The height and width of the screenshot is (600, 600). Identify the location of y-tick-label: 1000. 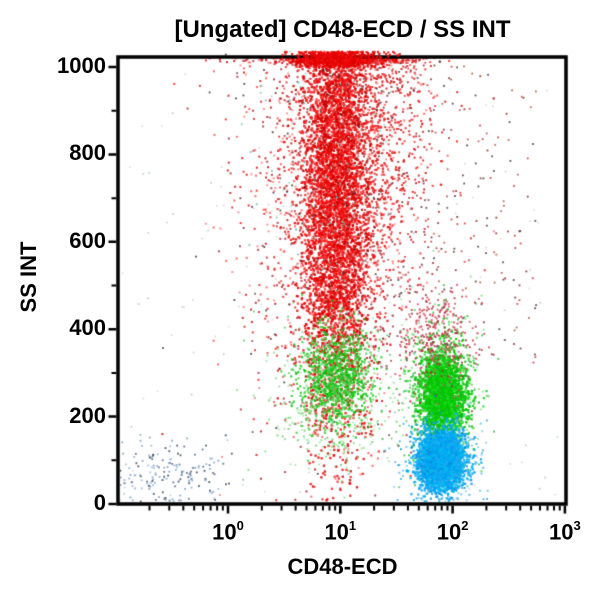
(81, 66).